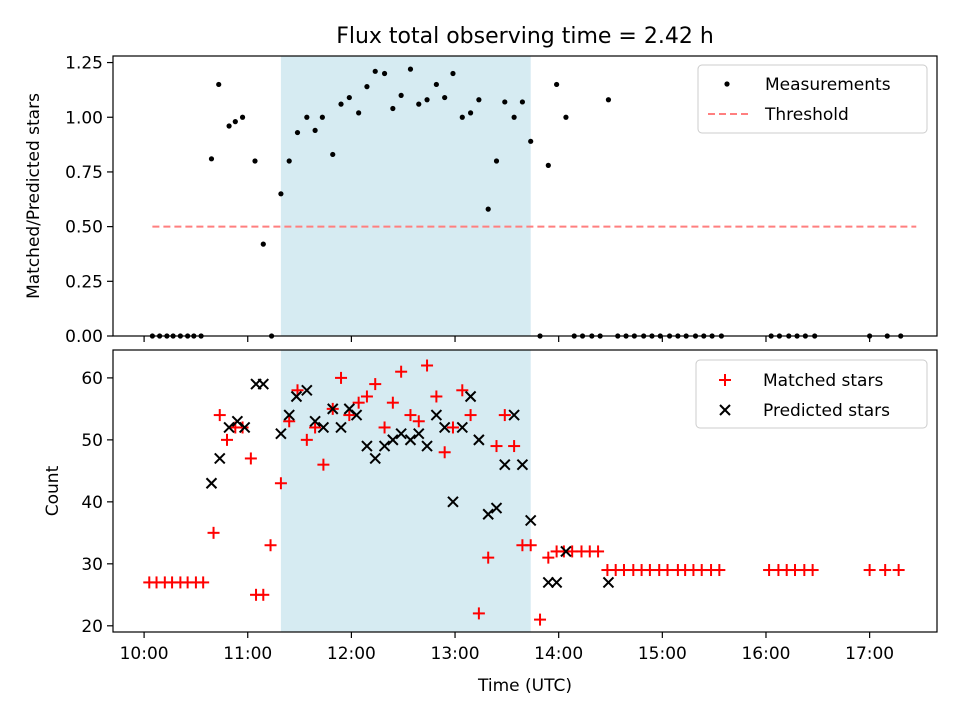 The width and height of the screenshot is (960, 720). What do you see at coordinates (92, 503) in the screenshot?
I see `bottom-y-tick-label: 40` at bounding box center [92, 503].